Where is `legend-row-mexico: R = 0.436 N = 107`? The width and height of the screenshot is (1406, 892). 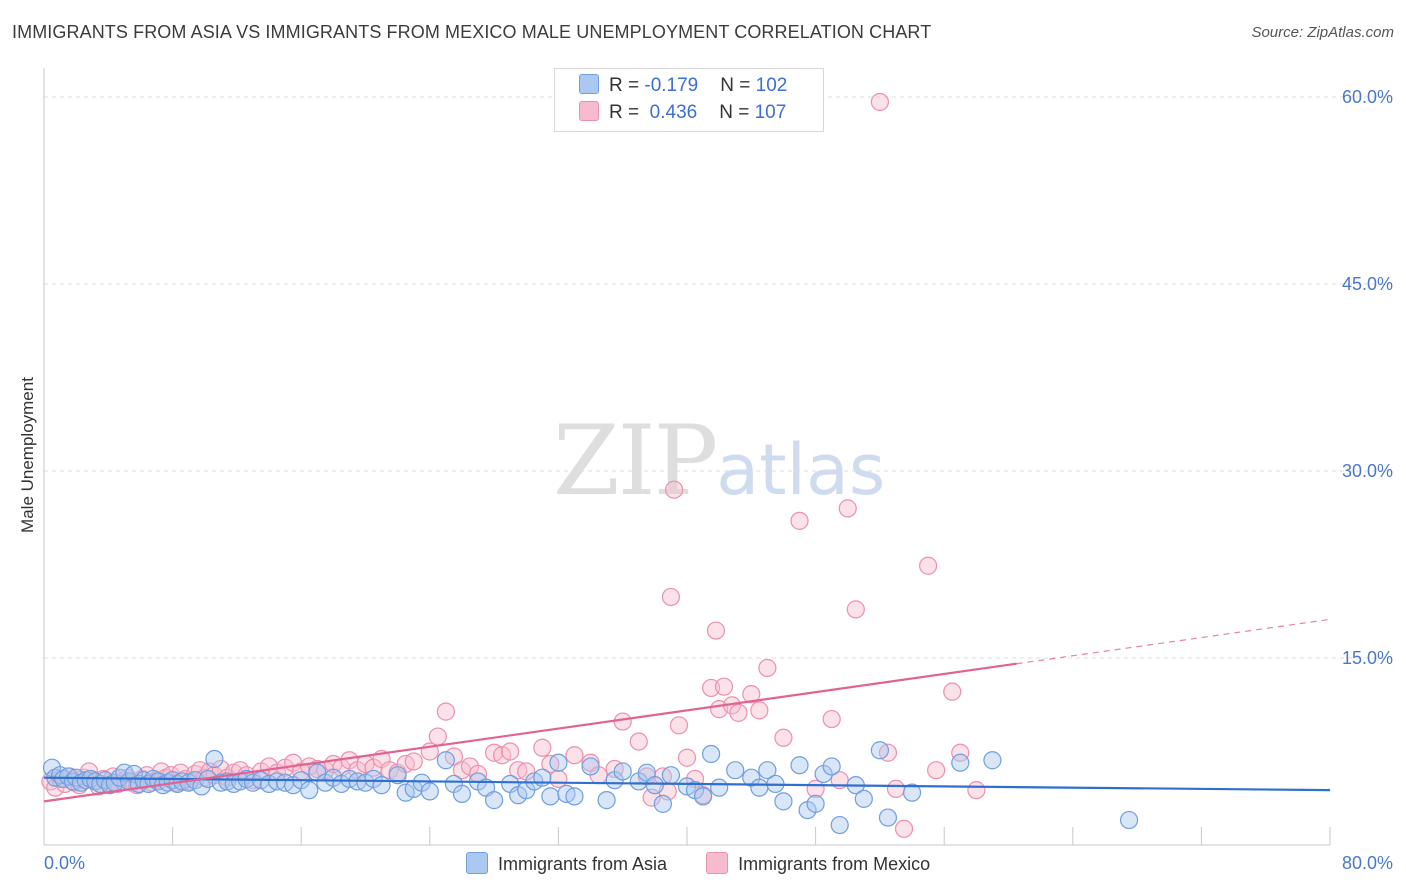
legend-row-mexico: R = 0.436 N = 107 is located at coordinates (682, 114).